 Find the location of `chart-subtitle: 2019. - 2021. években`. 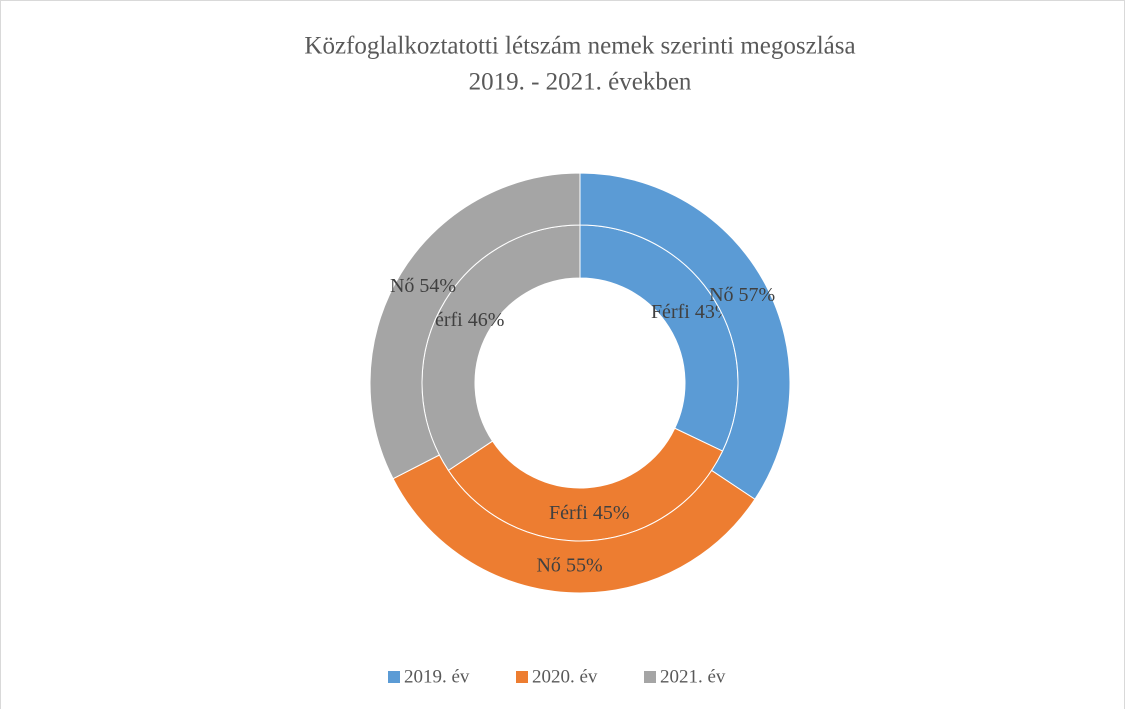

chart-subtitle: 2019. - 2021. években is located at coordinates (580, 82).